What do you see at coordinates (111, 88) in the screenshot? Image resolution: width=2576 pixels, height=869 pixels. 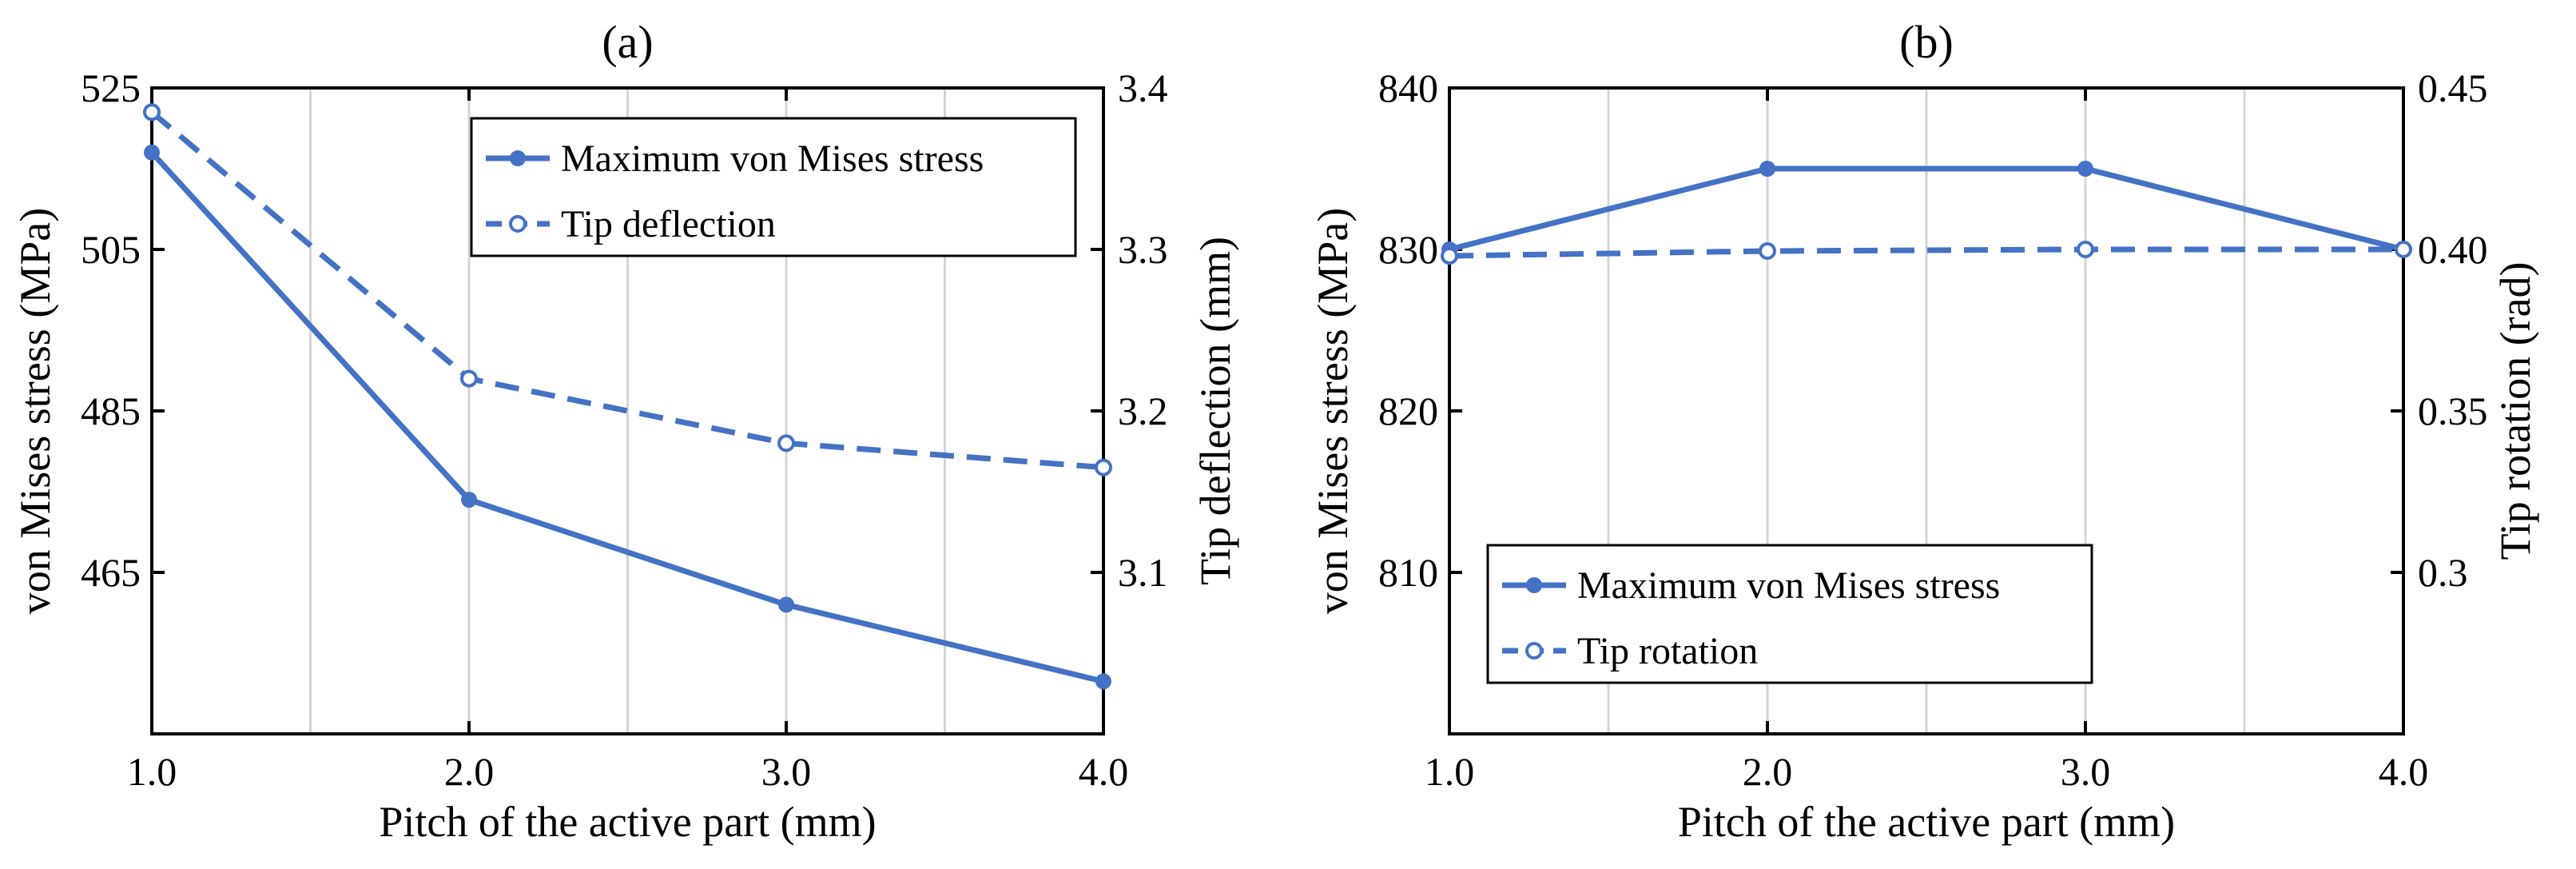 I see `y-tick-label: 525` at bounding box center [111, 88].